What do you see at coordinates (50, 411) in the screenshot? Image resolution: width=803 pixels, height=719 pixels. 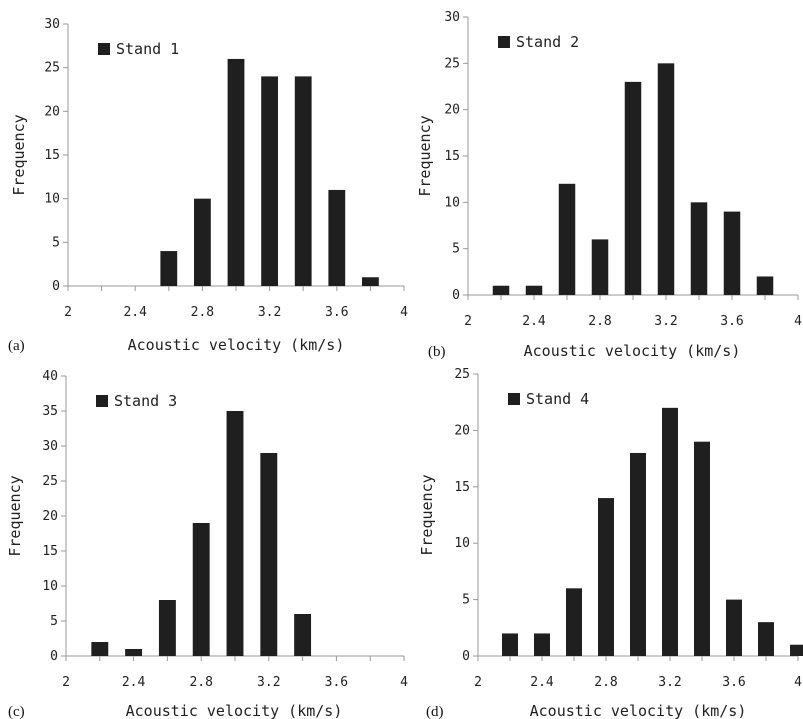 I see `y-tick-label: 35` at bounding box center [50, 411].